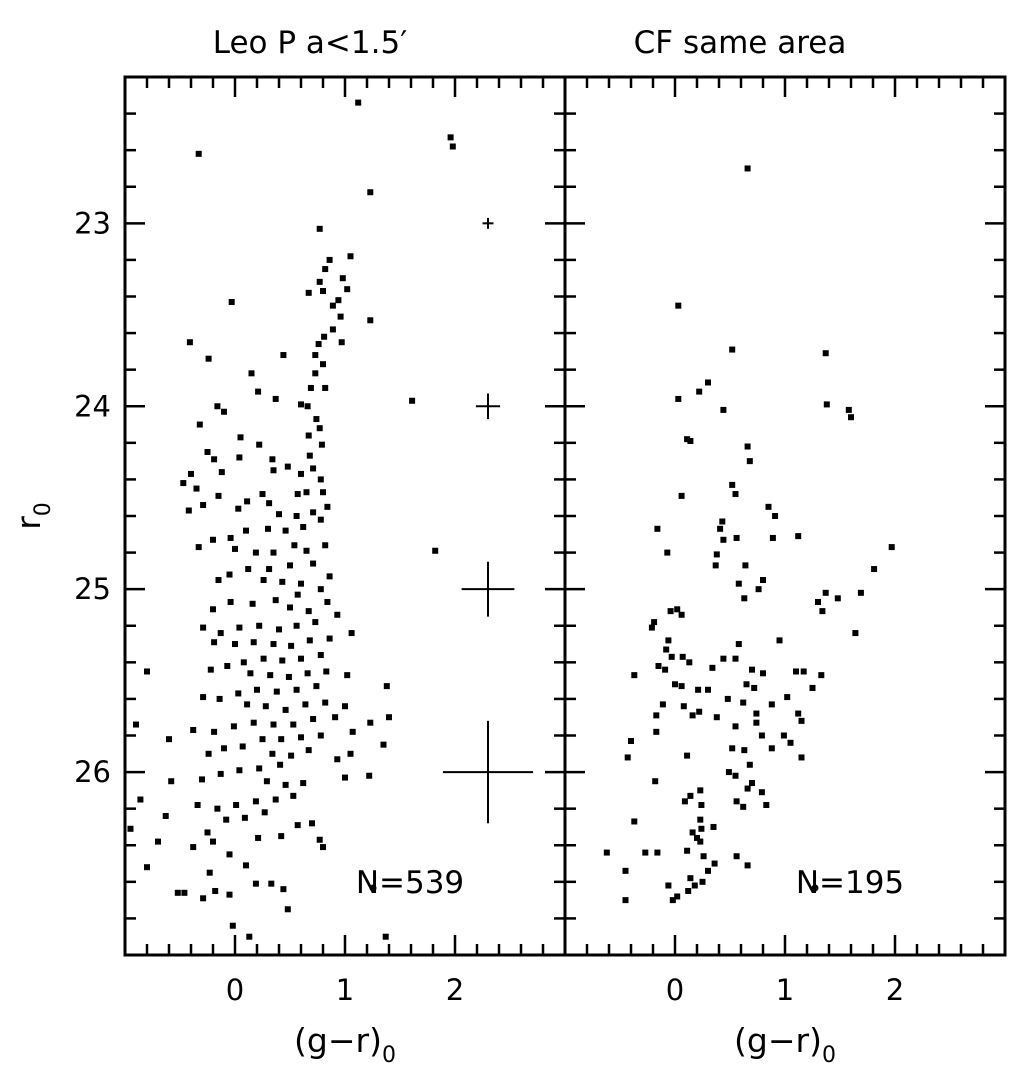  What do you see at coordinates (235, 990) in the screenshot?
I see `left-x-tick-label: 0` at bounding box center [235, 990].